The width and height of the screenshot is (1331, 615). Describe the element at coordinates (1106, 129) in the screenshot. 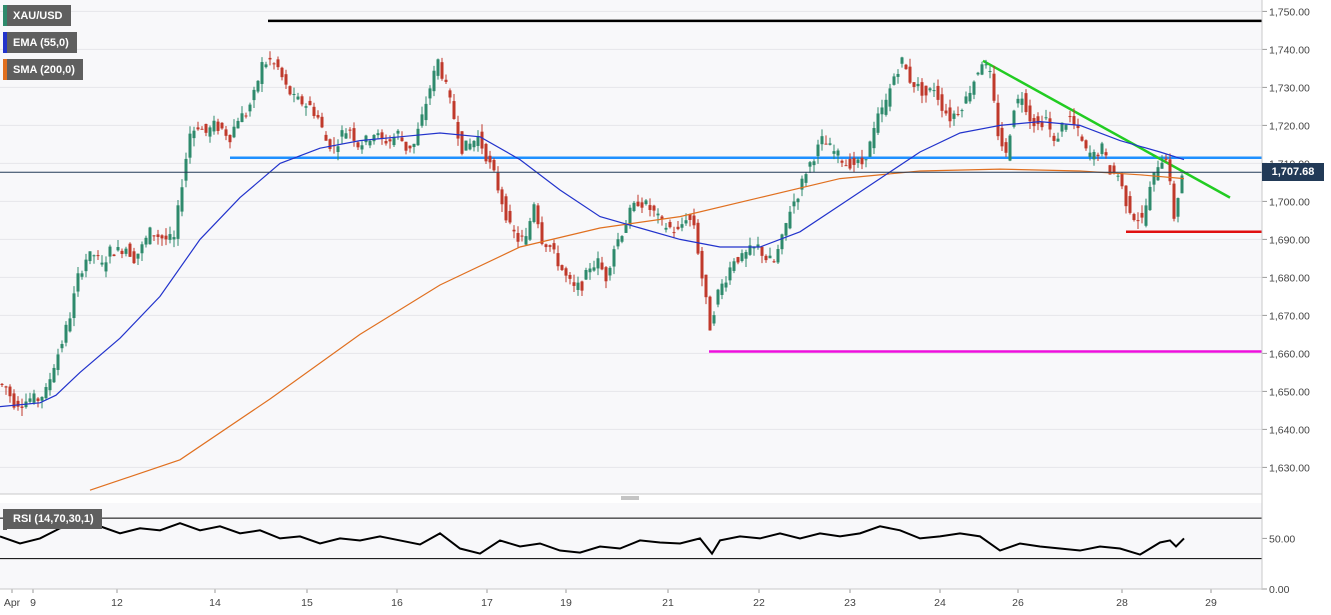

I see `trend-line` at that location.